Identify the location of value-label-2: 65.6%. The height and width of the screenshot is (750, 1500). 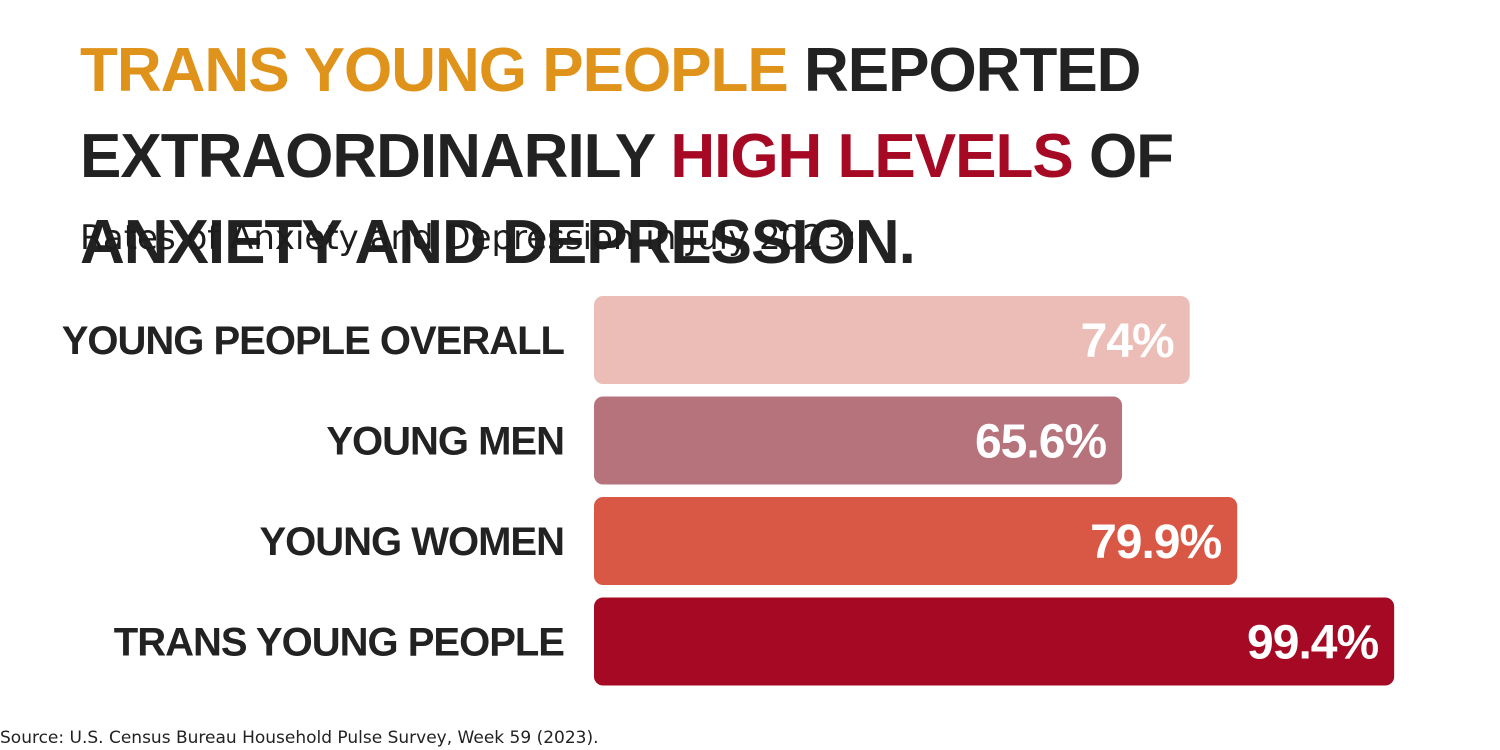
(1040, 442).